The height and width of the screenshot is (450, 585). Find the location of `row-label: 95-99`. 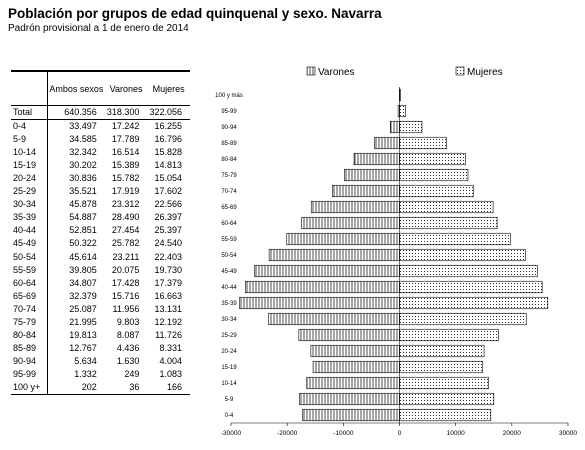

row-label: 95-99 is located at coordinates (29, 374).